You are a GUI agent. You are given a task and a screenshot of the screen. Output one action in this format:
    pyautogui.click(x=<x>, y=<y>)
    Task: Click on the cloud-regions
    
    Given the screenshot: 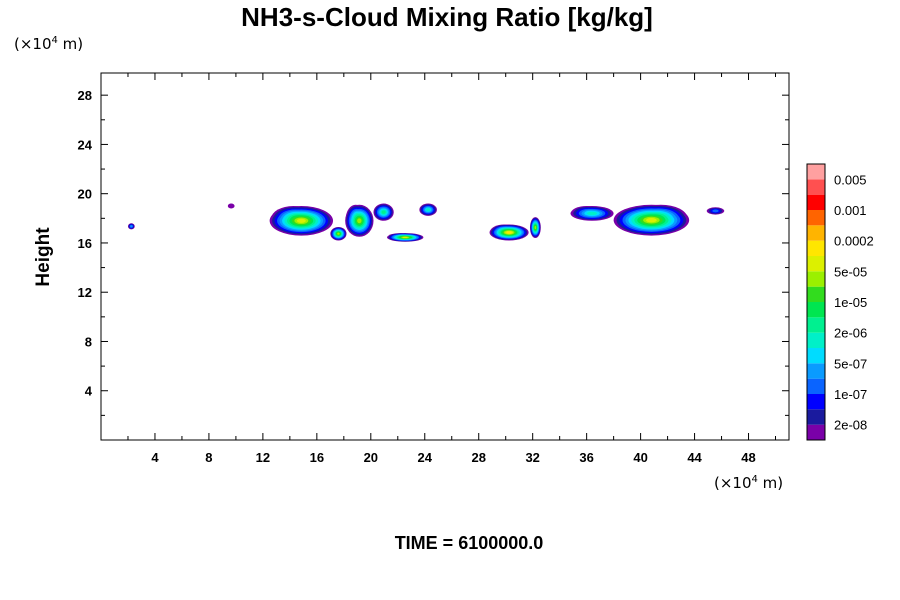 What is the action you would take?
    pyautogui.click(x=426, y=222)
    